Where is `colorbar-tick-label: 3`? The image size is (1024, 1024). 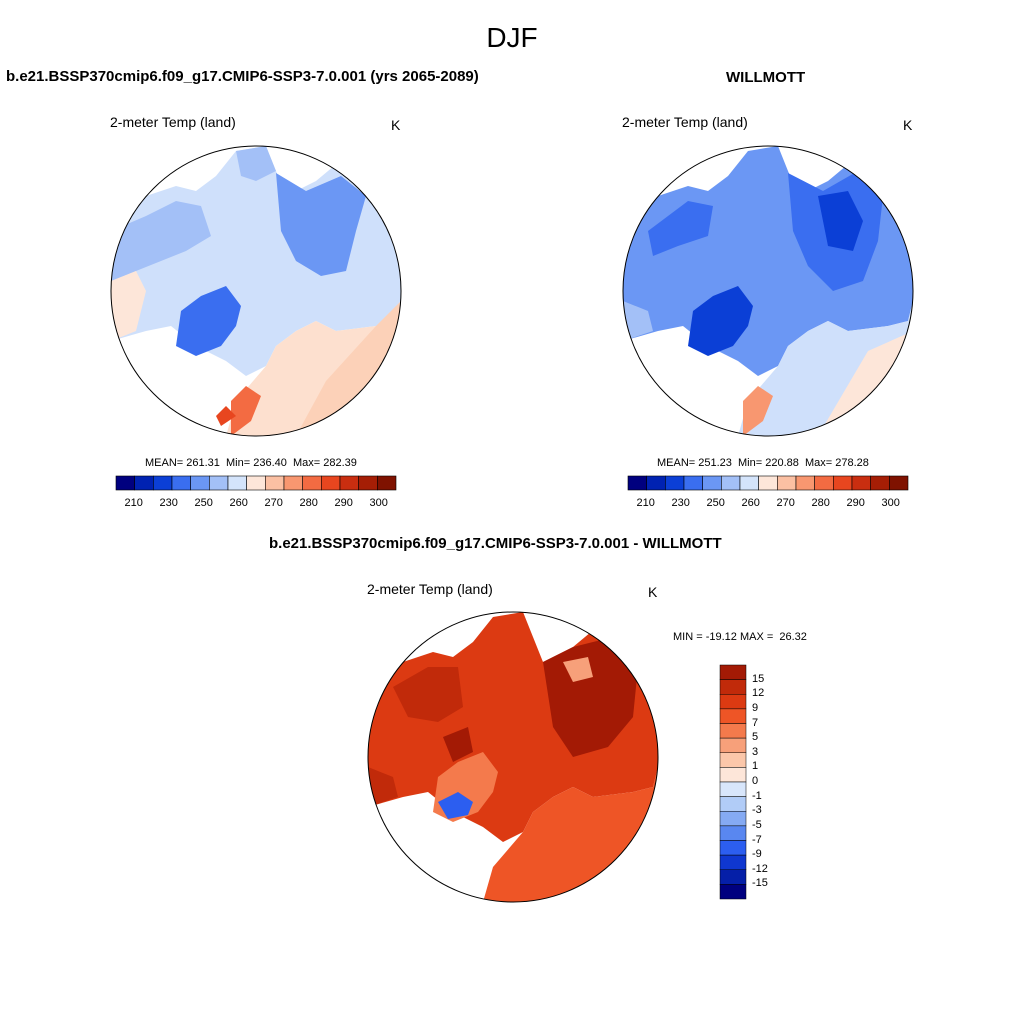
colorbar-tick-label: 3 is located at coordinates (755, 751).